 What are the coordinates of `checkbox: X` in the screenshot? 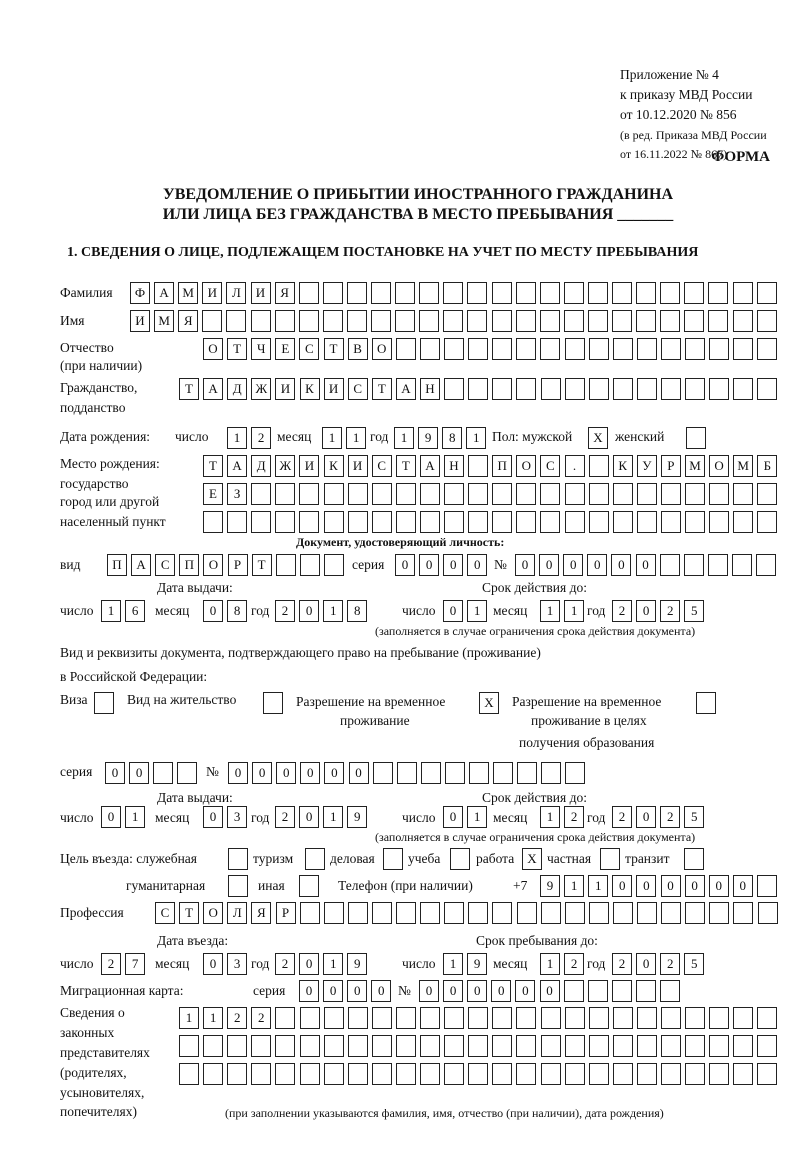 It's located at (598, 438).